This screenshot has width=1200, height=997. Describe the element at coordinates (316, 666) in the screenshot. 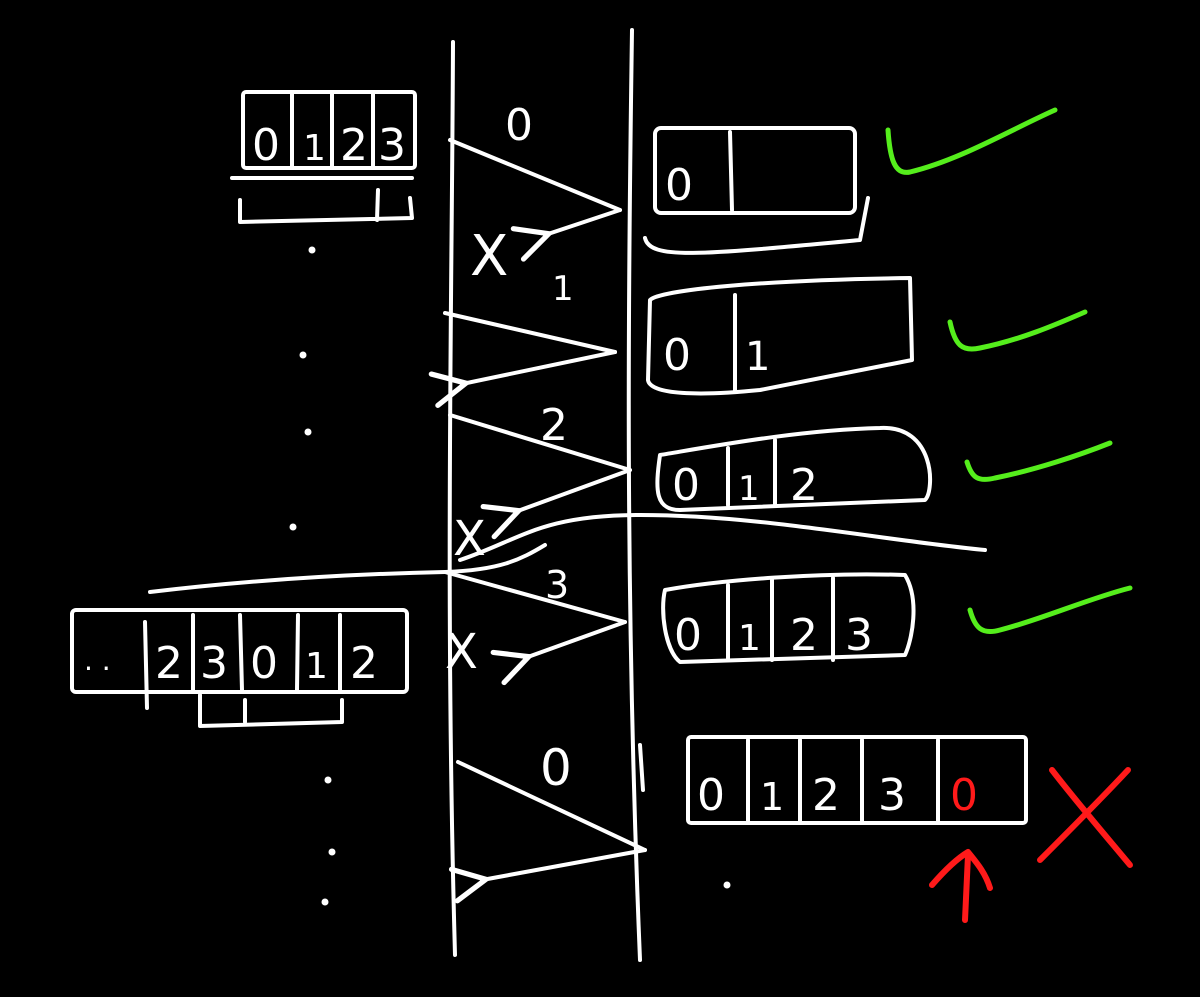

I see `sender-later-cell-3: 1` at that location.